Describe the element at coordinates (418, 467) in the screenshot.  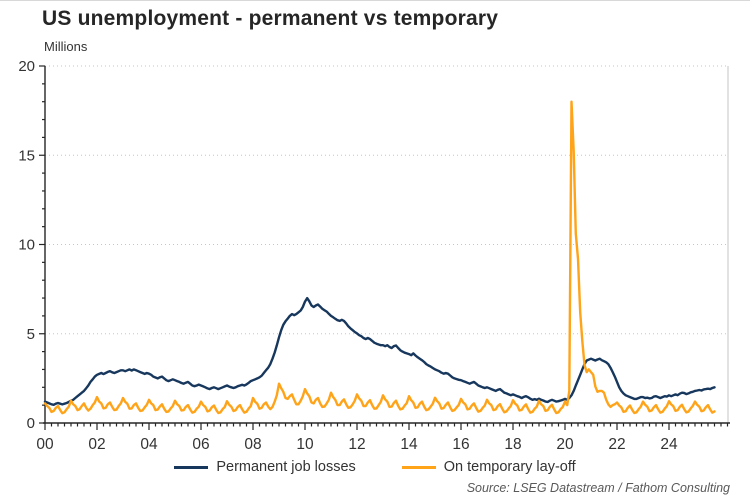
I see `temporary-line-swatch` at that location.